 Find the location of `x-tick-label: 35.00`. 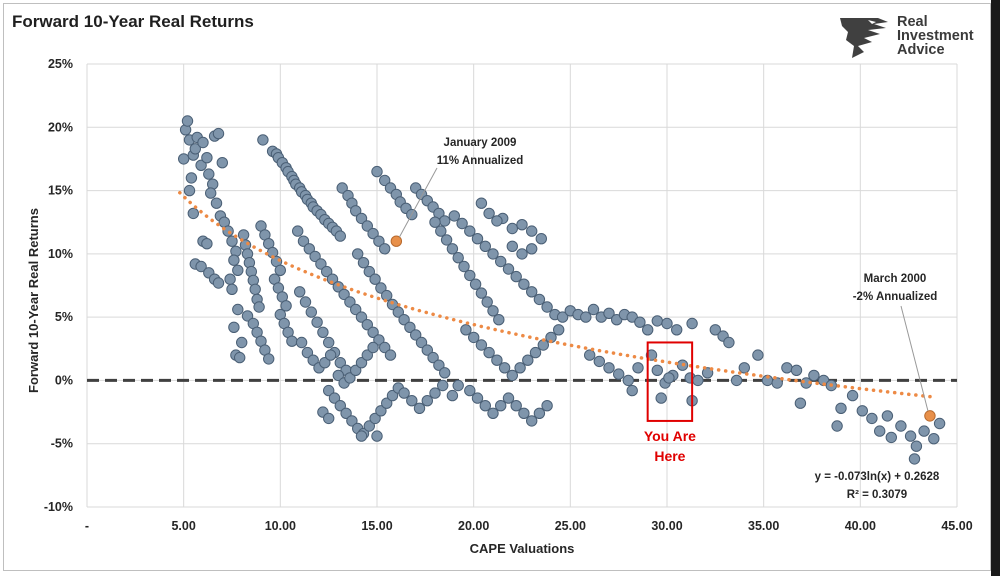

x-tick-label: 35.00 is located at coordinates (763, 526).